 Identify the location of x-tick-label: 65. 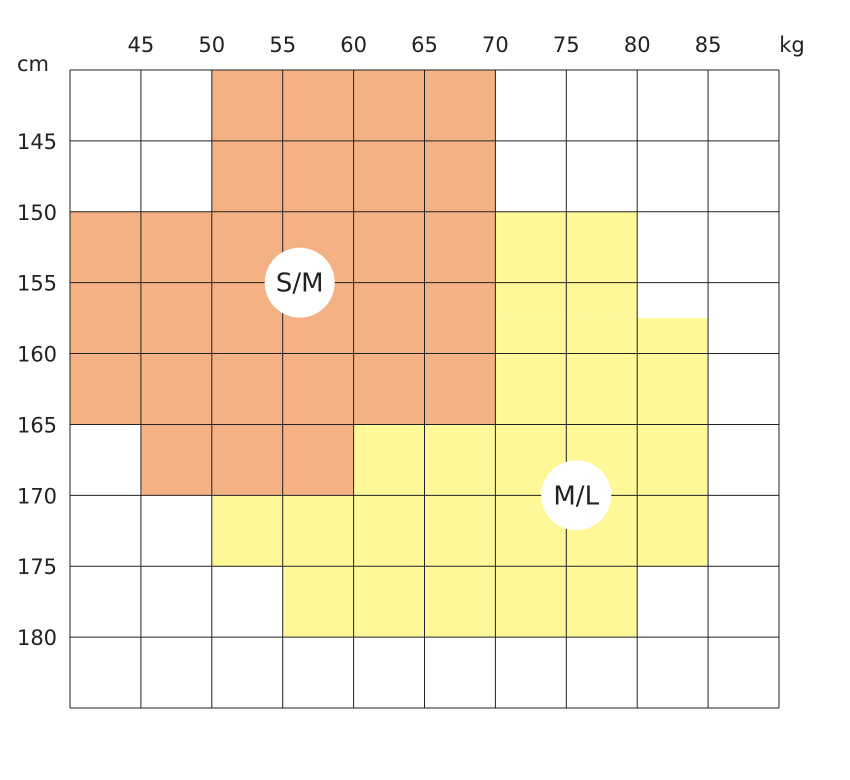
(424, 45).